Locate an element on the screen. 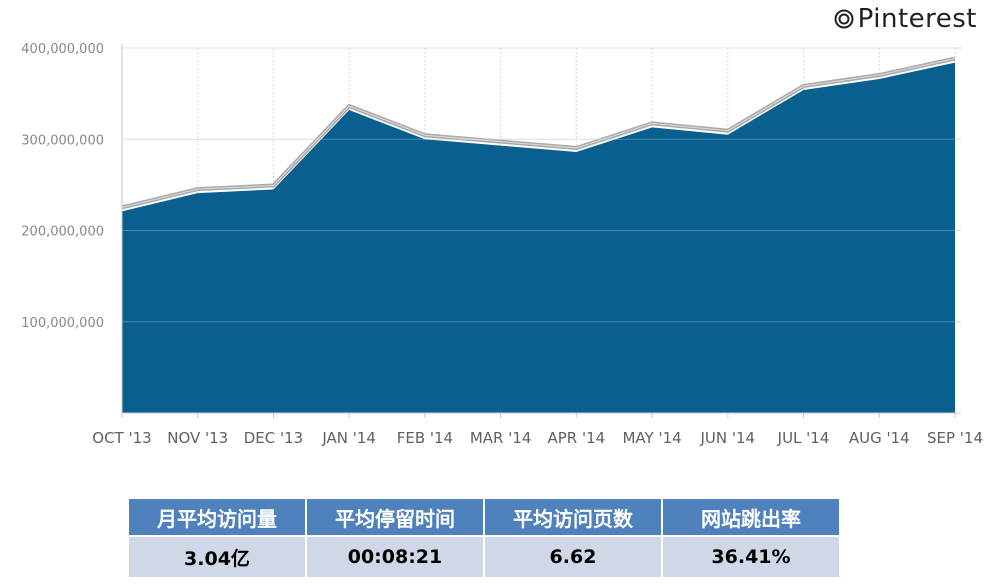  stats-value: 36.41% is located at coordinates (751, 557).